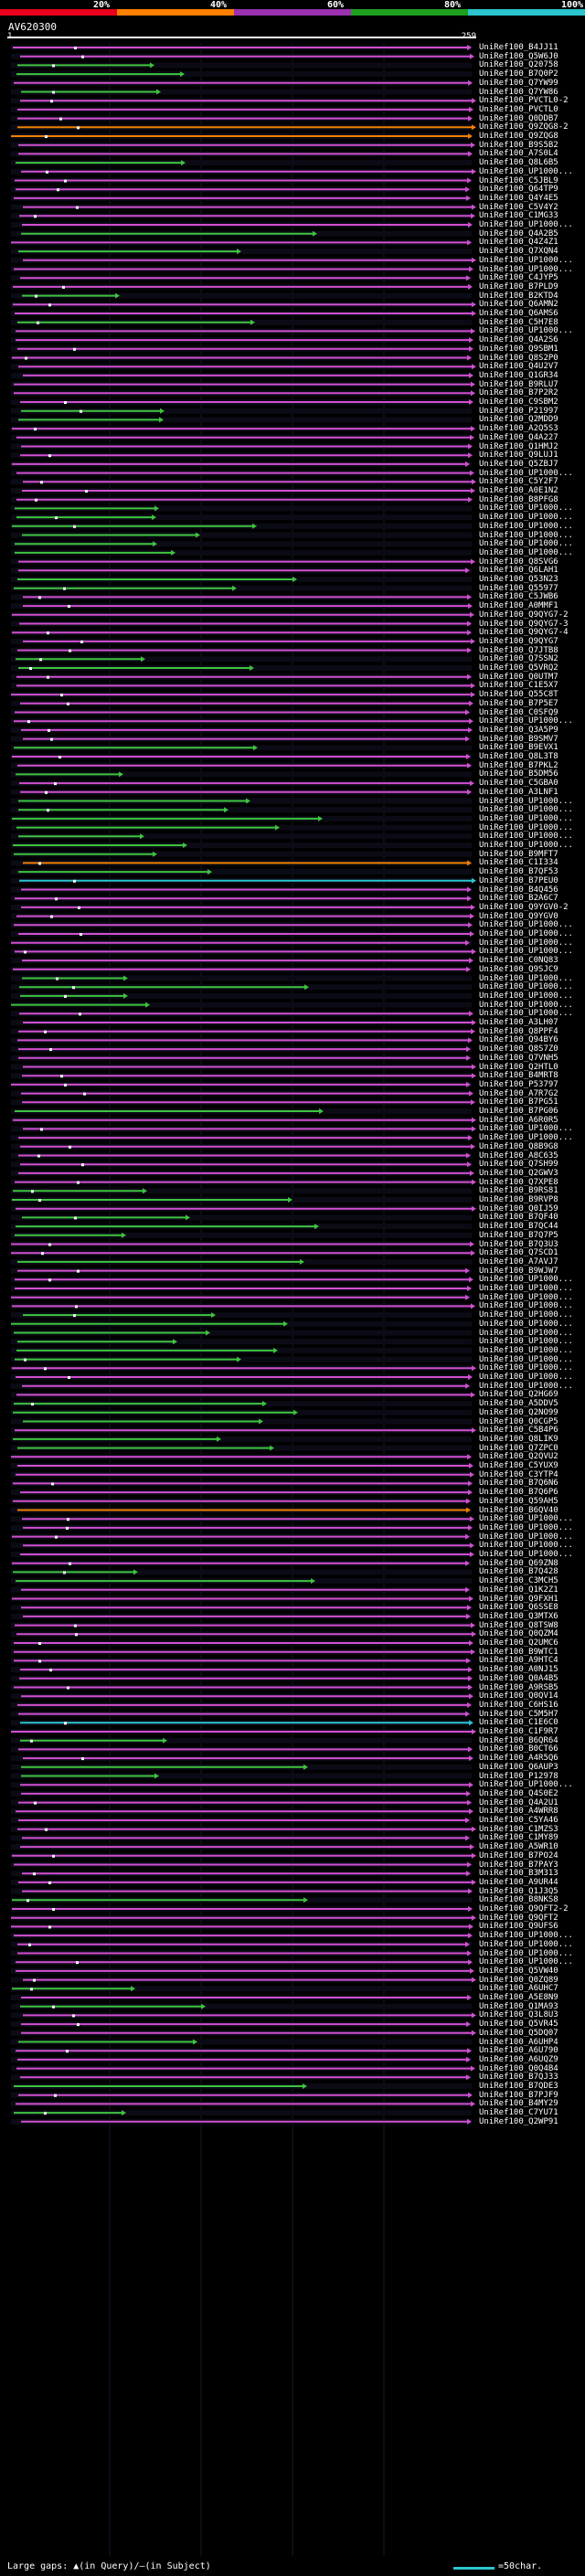 Image resolution: width=585 pixels, height=2576 pixels. Describe the element at coordinates (518, 1271) in the screenshot. I see `hit-label: UniRef100_B9WJW7` at that location.